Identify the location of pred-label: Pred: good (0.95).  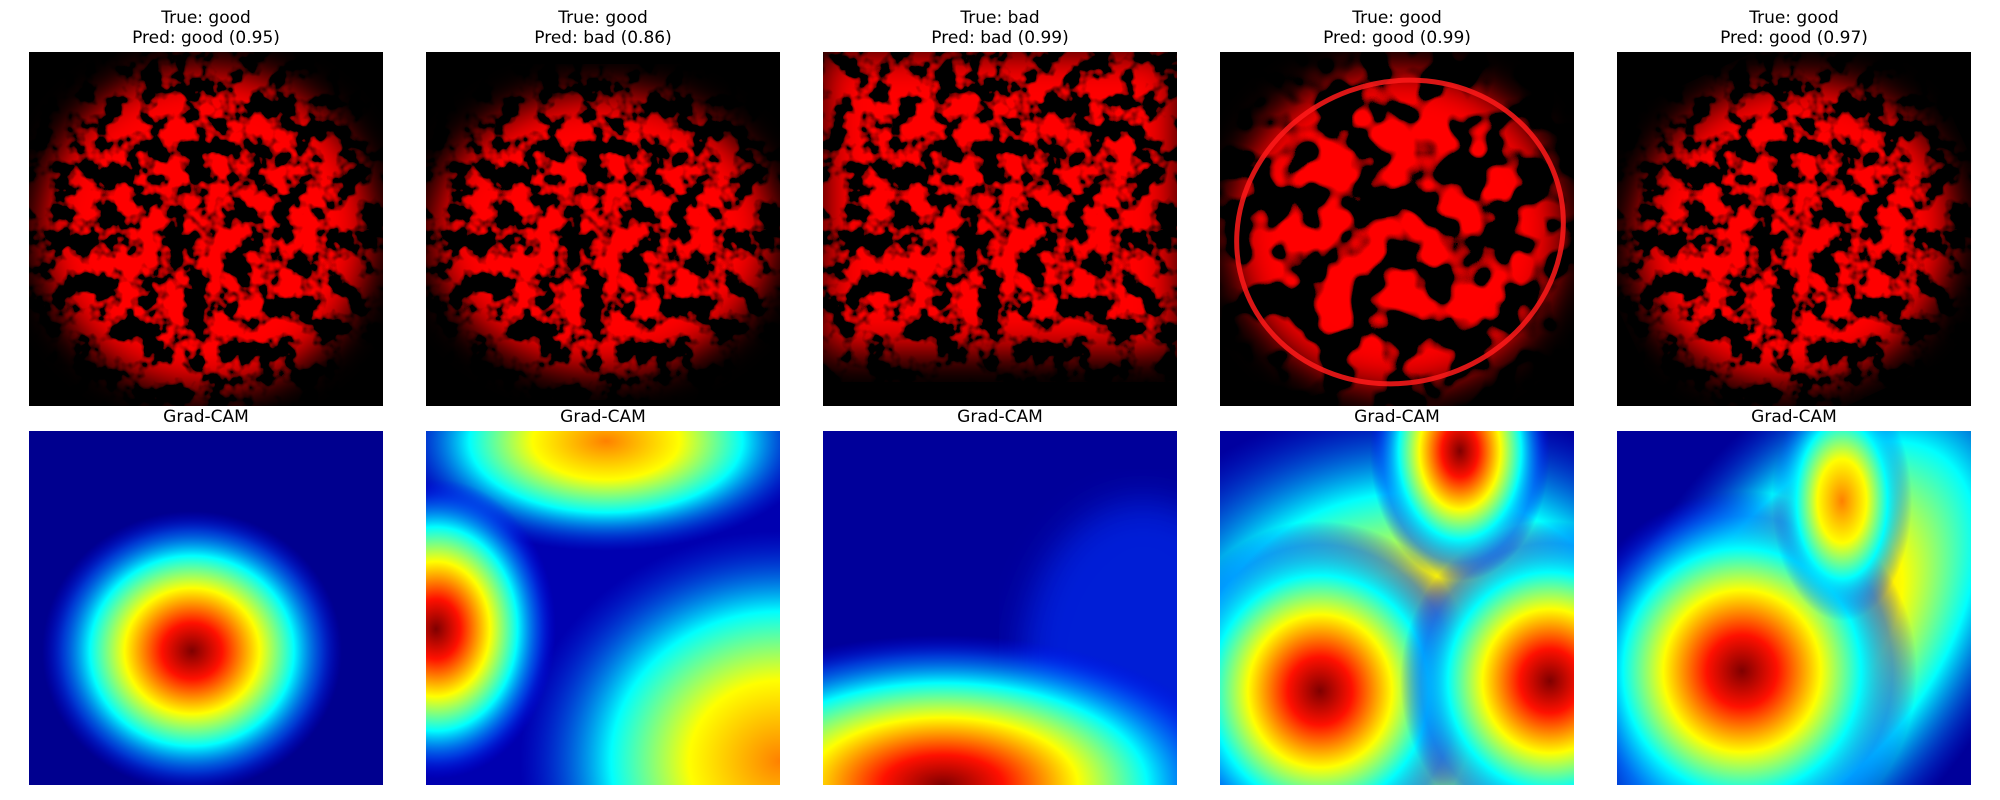
(206, 38).